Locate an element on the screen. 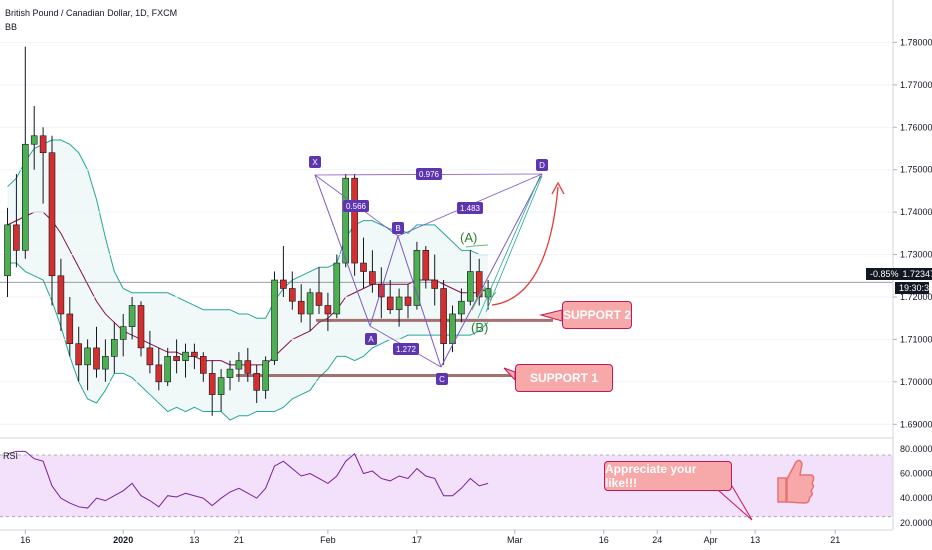 This screenshot has height=550, width=932. bb-lower-line is located at coordinates (248, 341).